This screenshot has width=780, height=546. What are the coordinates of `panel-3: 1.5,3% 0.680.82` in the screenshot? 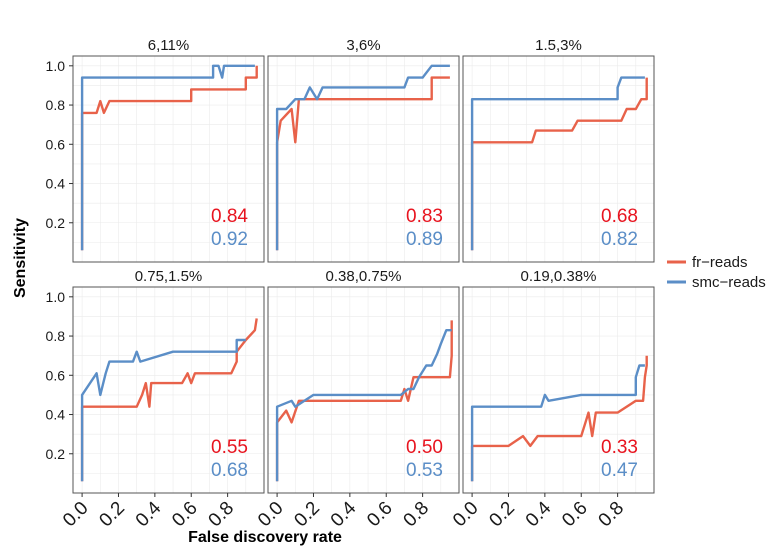 It's located at (558, 150).